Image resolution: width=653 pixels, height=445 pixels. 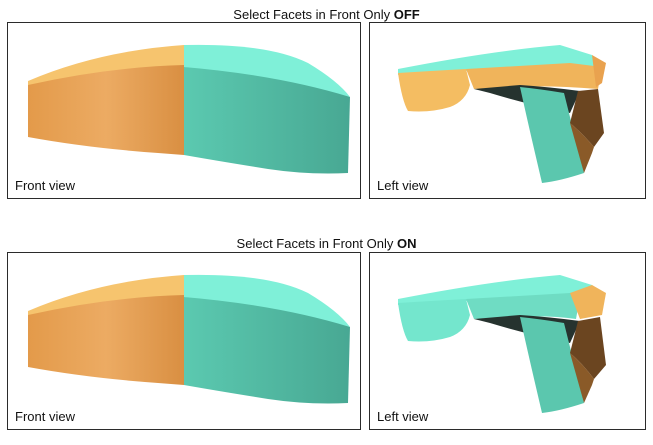 I want to click on section-title-off: Select Facets in Front Only OFF, so click(x=326, y=15).